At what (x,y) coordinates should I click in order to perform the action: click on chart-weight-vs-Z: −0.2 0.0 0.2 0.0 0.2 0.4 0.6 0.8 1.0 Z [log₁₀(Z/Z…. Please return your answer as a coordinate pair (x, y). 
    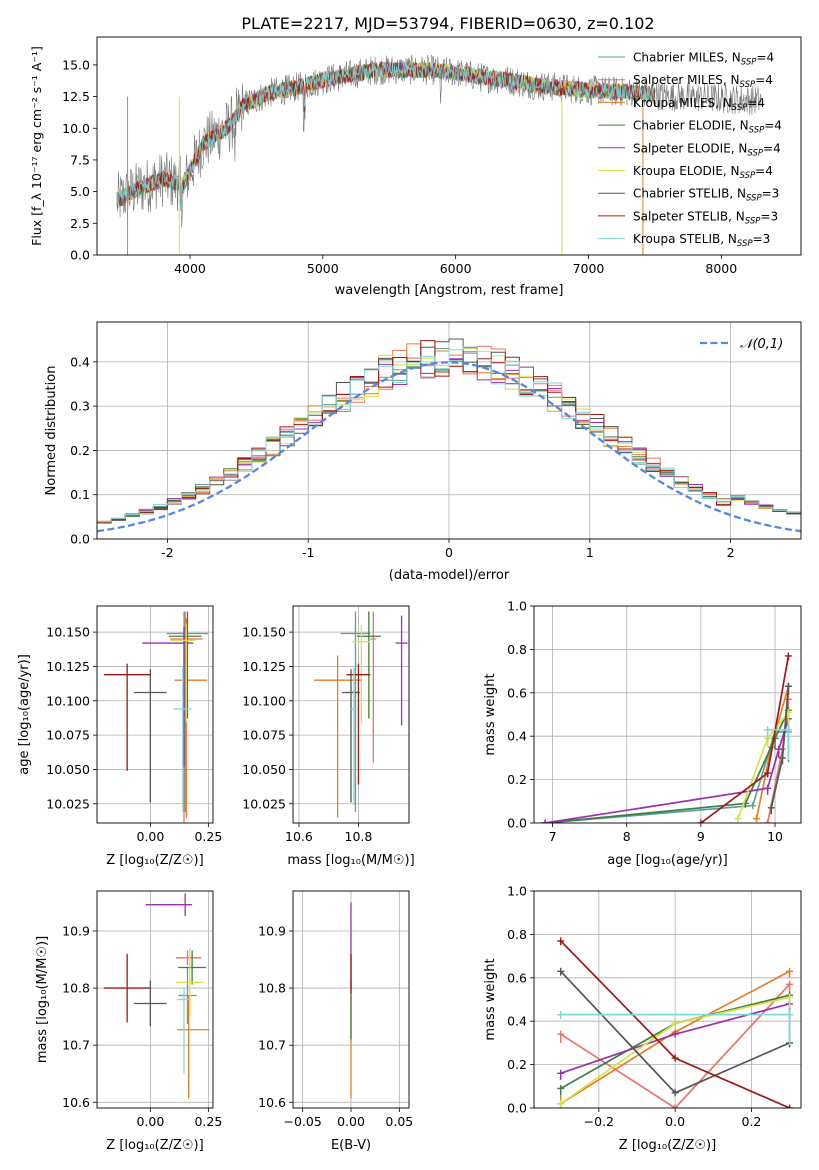
    Looking at the image, I should click on (642, 1018).